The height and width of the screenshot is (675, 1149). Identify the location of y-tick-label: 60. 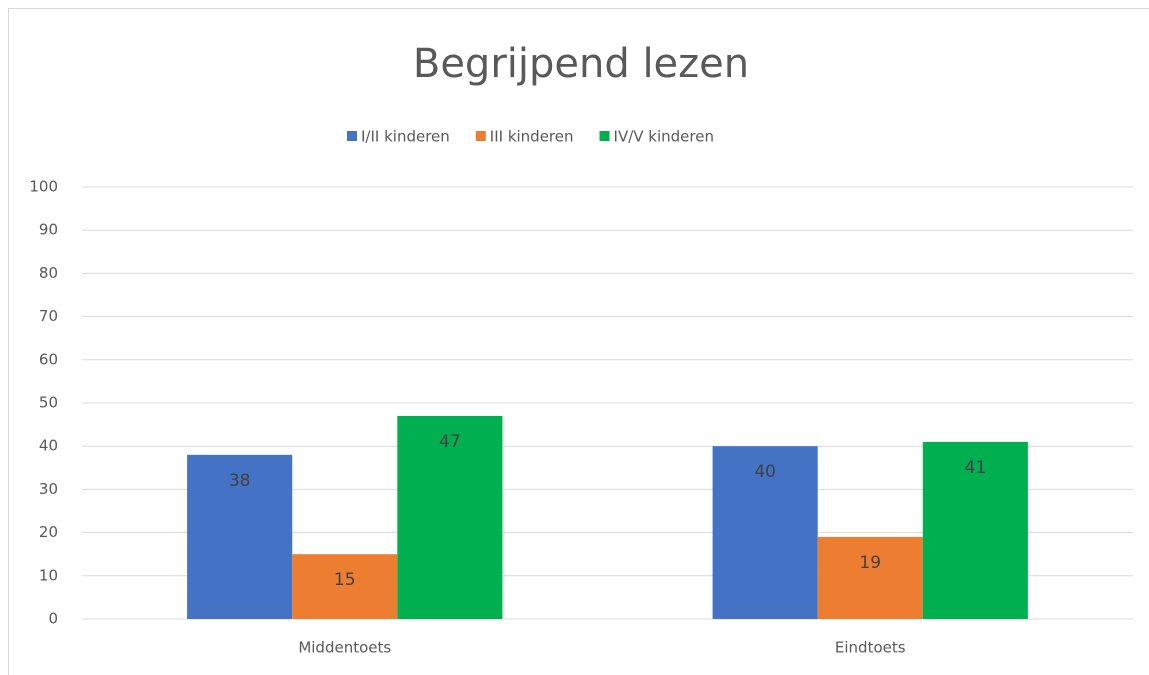
(48, 359).